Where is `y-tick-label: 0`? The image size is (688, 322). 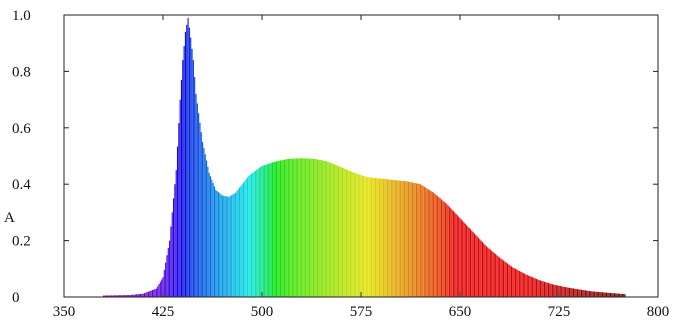 y-tick-label: 0 is located at coordinates (16, 298).